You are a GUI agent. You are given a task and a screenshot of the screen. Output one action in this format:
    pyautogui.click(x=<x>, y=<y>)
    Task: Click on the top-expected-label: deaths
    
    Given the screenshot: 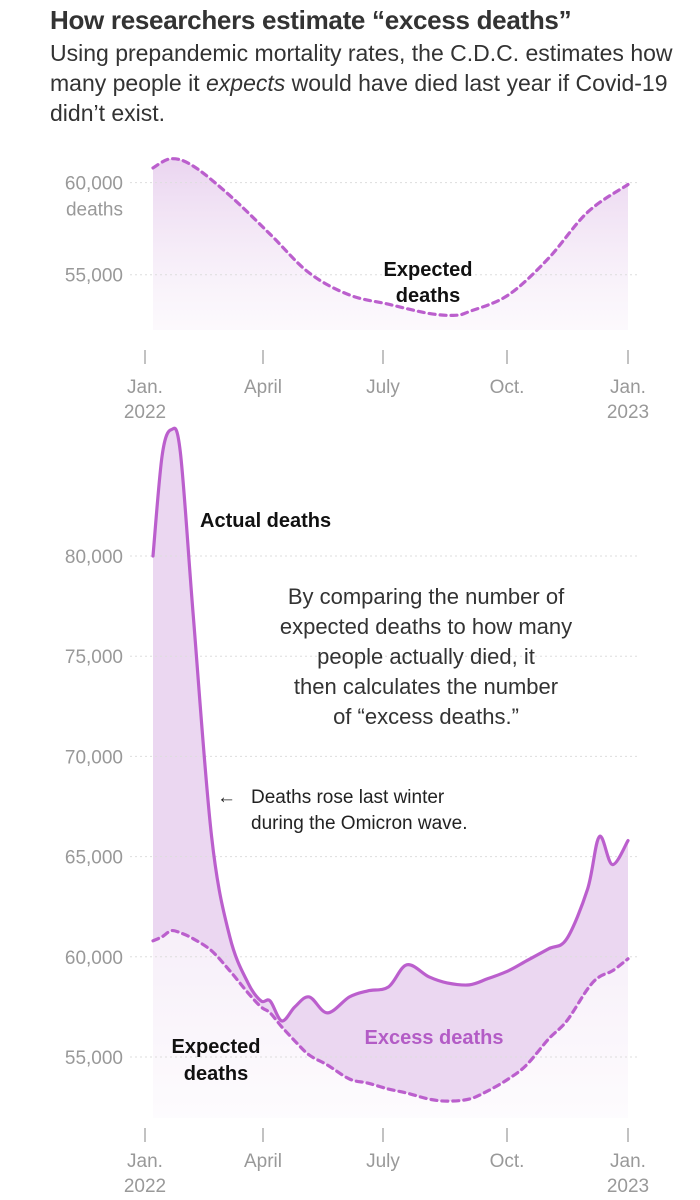 What is the action you would take?
    pyautogui.click(x=428, y=296)
    